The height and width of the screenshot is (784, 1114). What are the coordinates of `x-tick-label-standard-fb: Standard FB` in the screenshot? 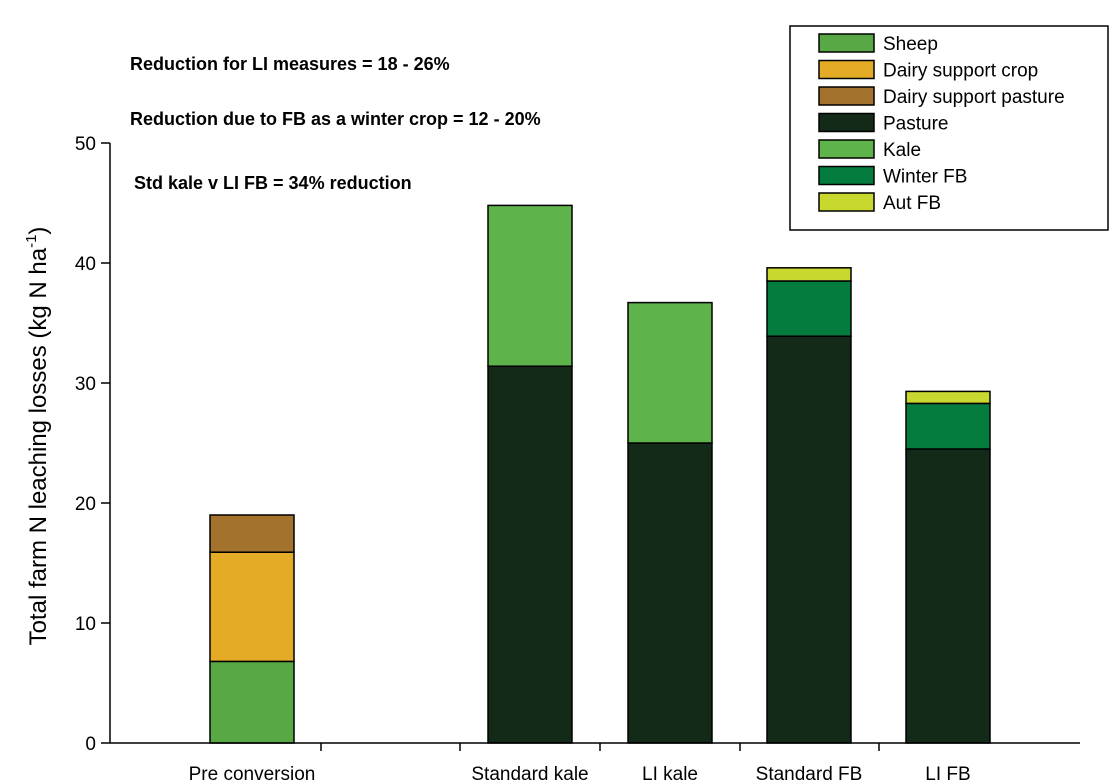 It's located at (809, 774).